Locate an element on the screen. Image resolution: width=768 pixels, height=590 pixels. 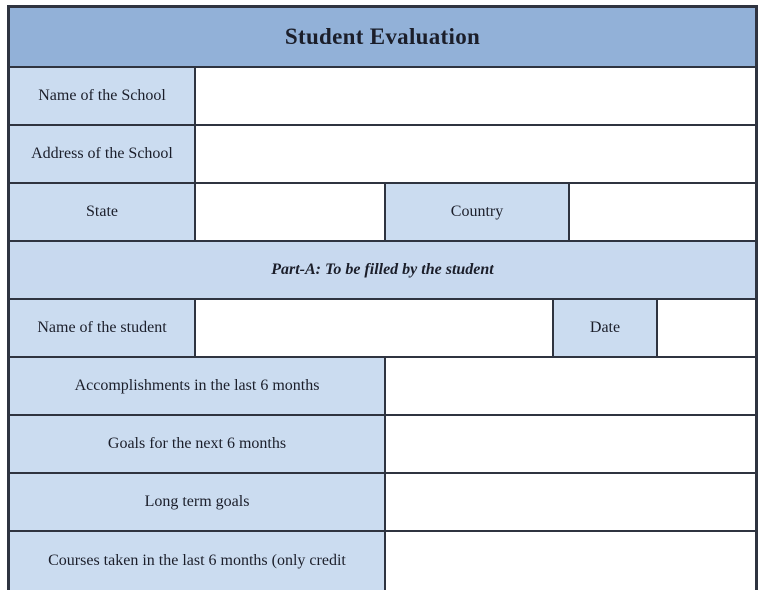
courses-taken-input is located at coordinates (570, 561).